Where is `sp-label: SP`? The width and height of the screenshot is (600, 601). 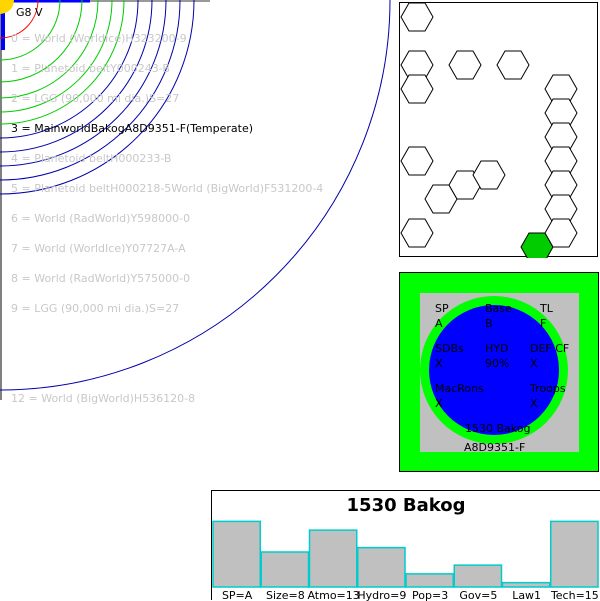
sp-label: SP is located at coordinates (442, 308).